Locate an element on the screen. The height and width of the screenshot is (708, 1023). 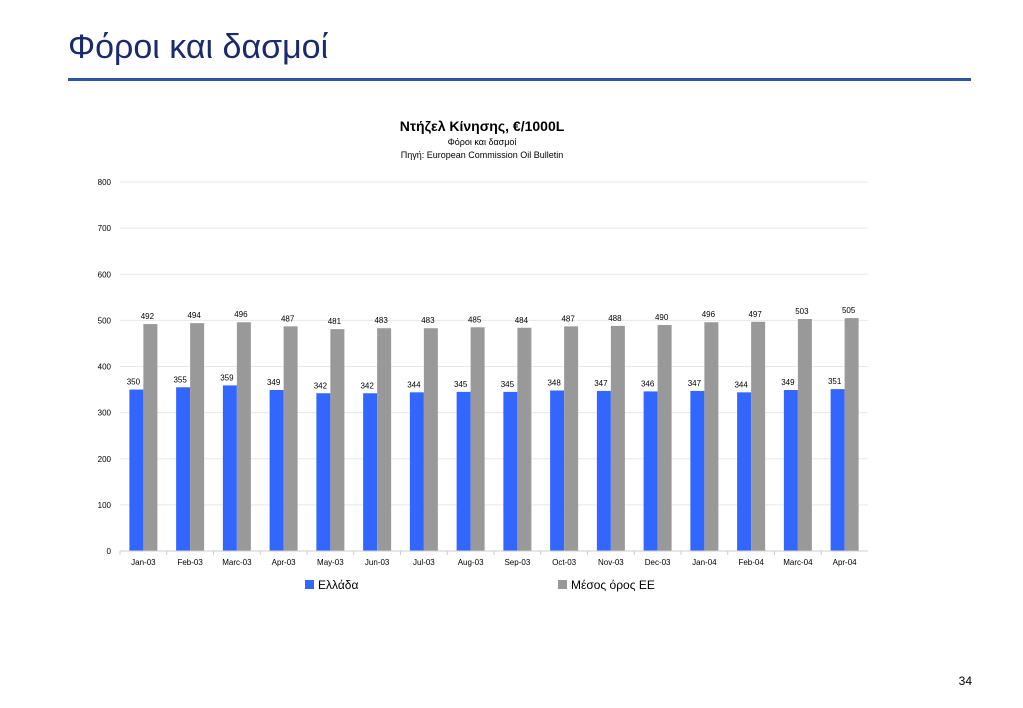
page-number: 34 is located at coordinates (965, 681).